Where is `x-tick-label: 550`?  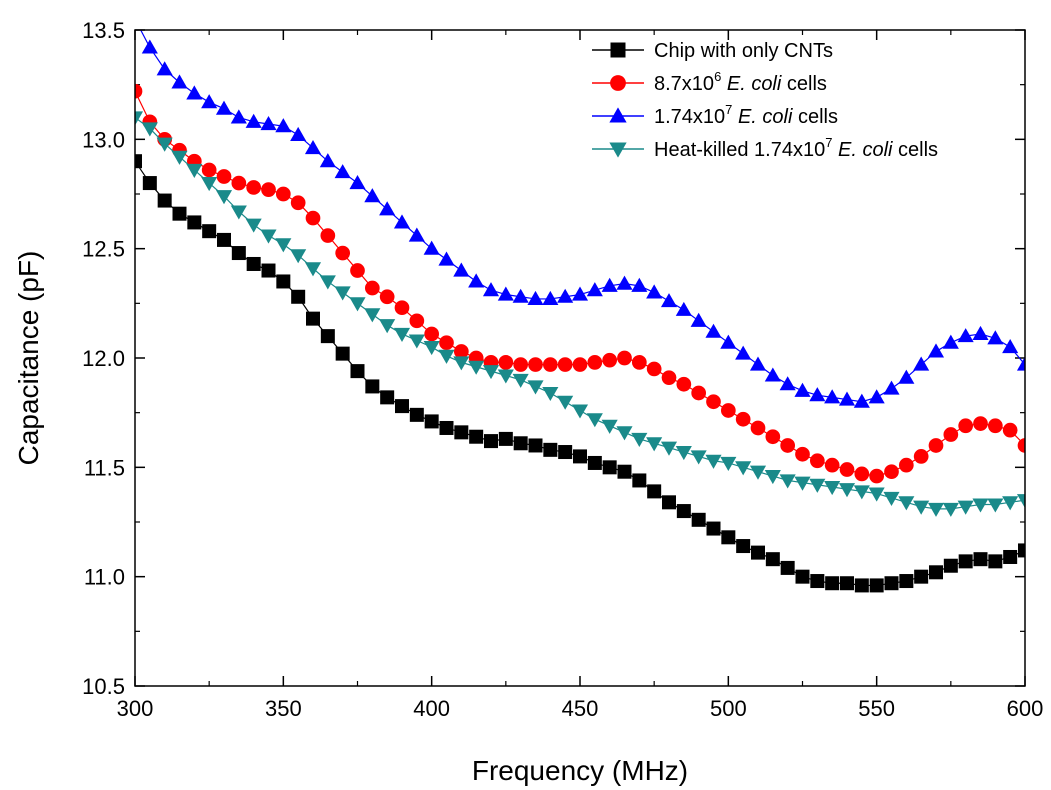 x-tick-label: 550 is located at coordinates (876, 708).